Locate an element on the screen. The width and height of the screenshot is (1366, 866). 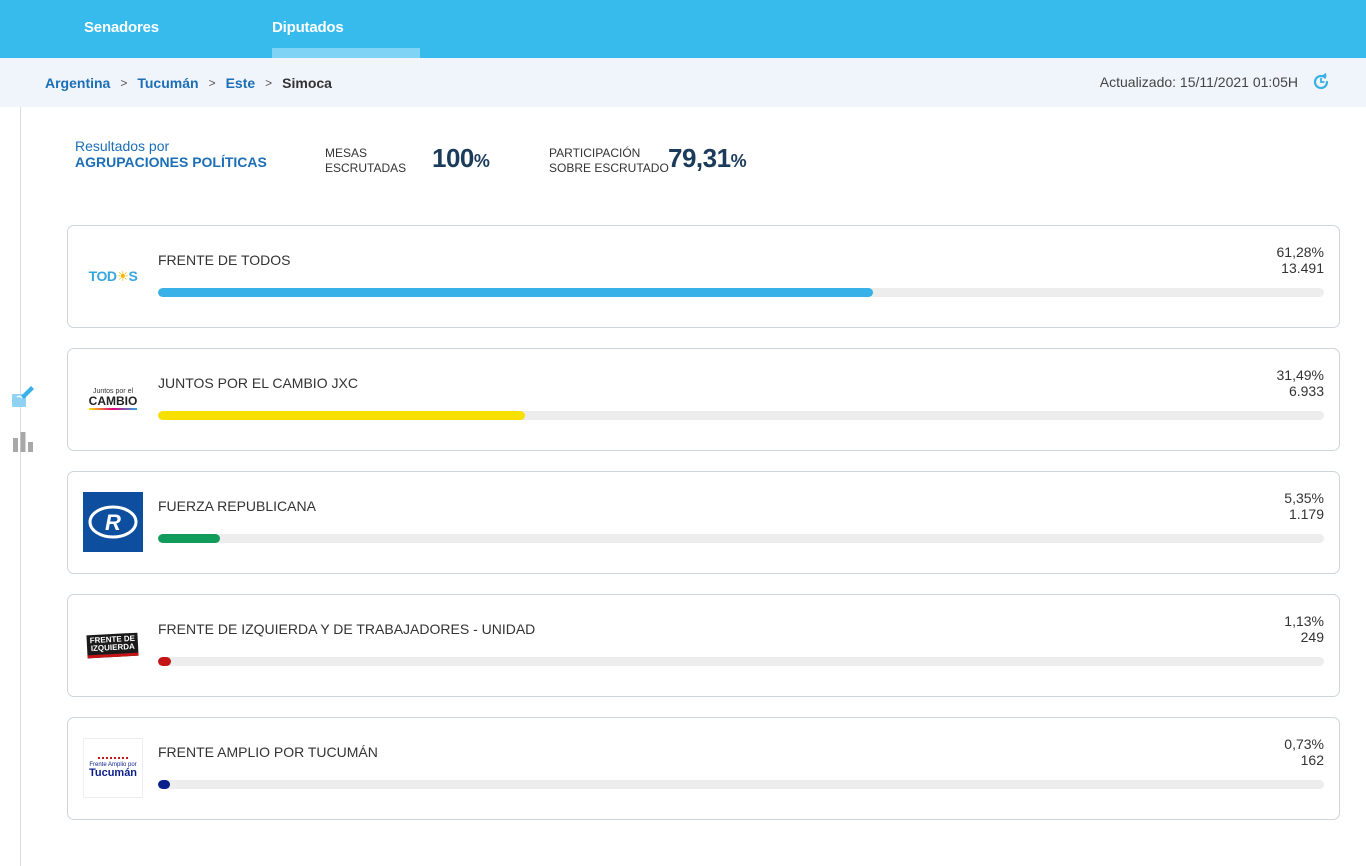
juntos-logo-stripe is located at coordinates (113, 409).